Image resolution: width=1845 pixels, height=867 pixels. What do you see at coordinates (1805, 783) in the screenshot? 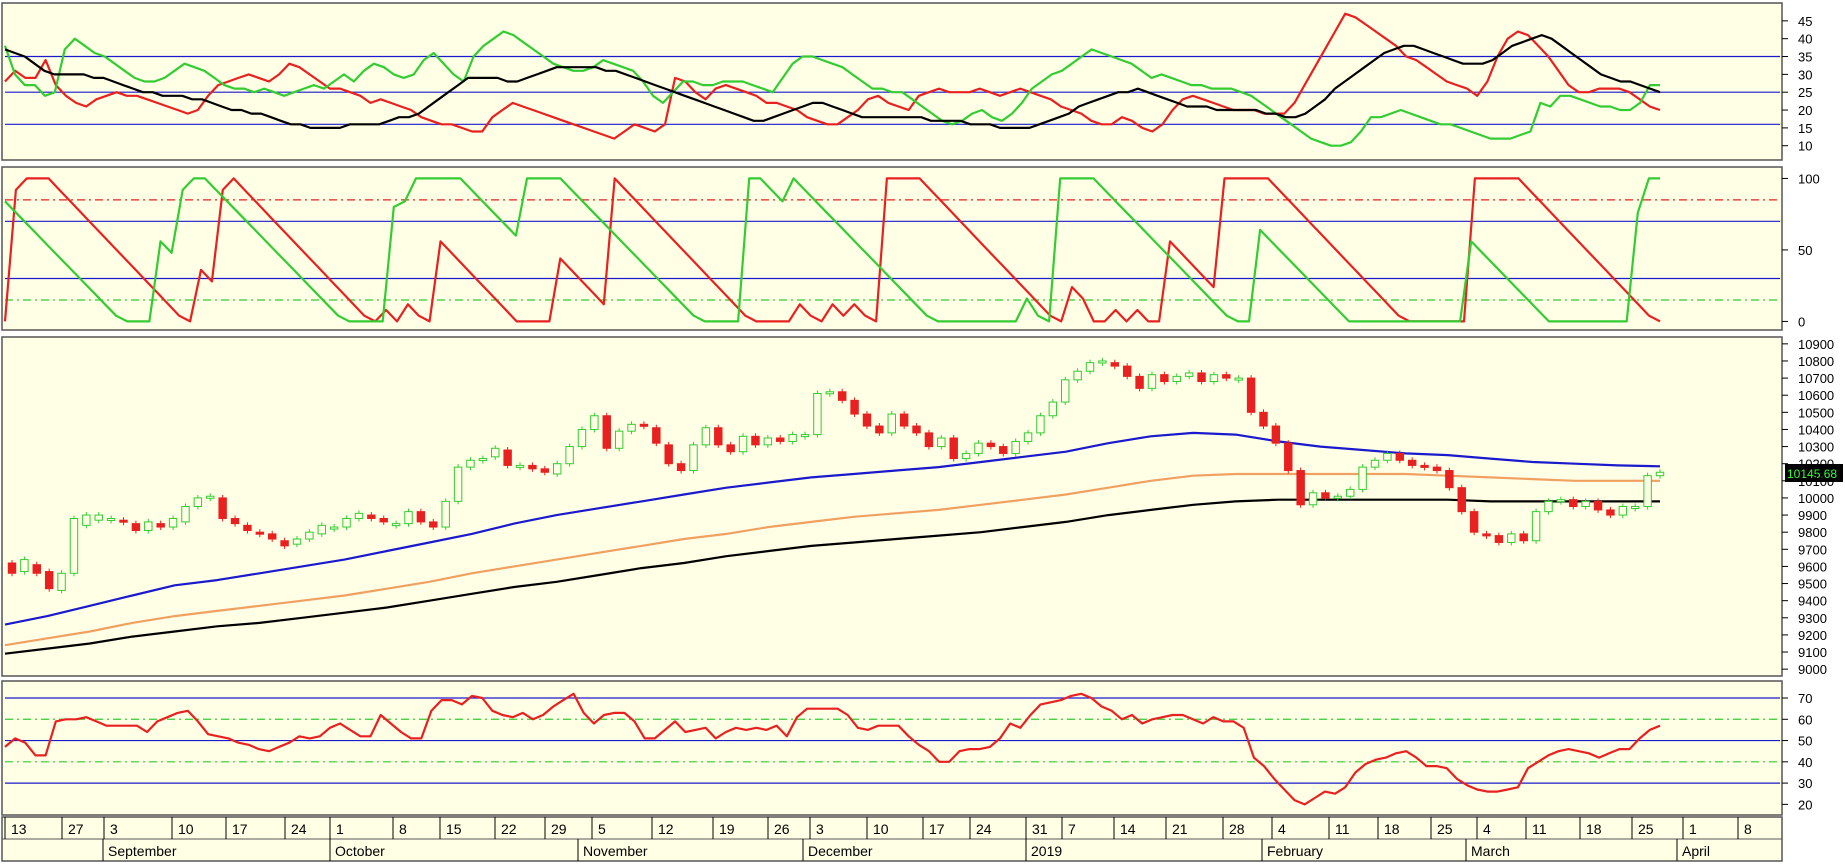
I see `y-tick-label: 30` at bounding box center [1805, 783].